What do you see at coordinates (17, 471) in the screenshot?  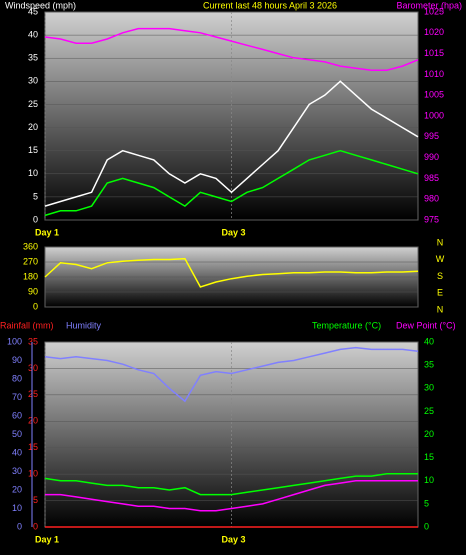 I see `y3-tick-label: 30` at bounding box center [17, 471].